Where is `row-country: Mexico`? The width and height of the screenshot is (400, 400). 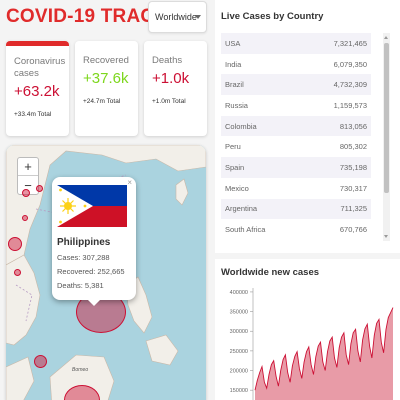 row-country: Mexico is located at coordinates (237, 188).